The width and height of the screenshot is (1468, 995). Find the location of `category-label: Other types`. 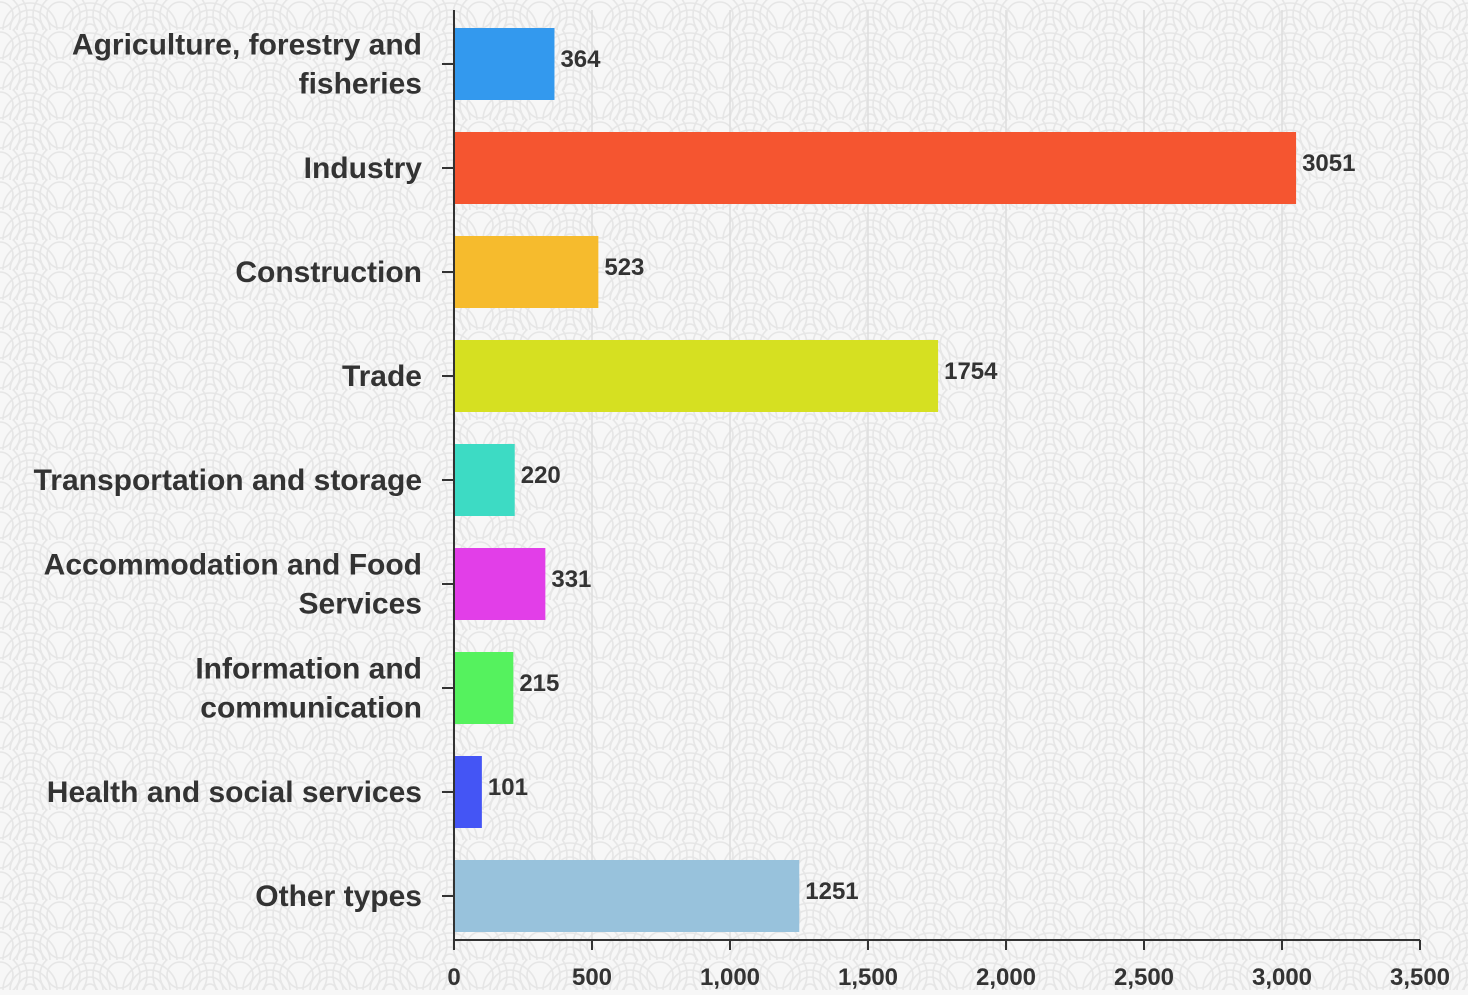

category-label: Other types is located at coordinates (338, 896).